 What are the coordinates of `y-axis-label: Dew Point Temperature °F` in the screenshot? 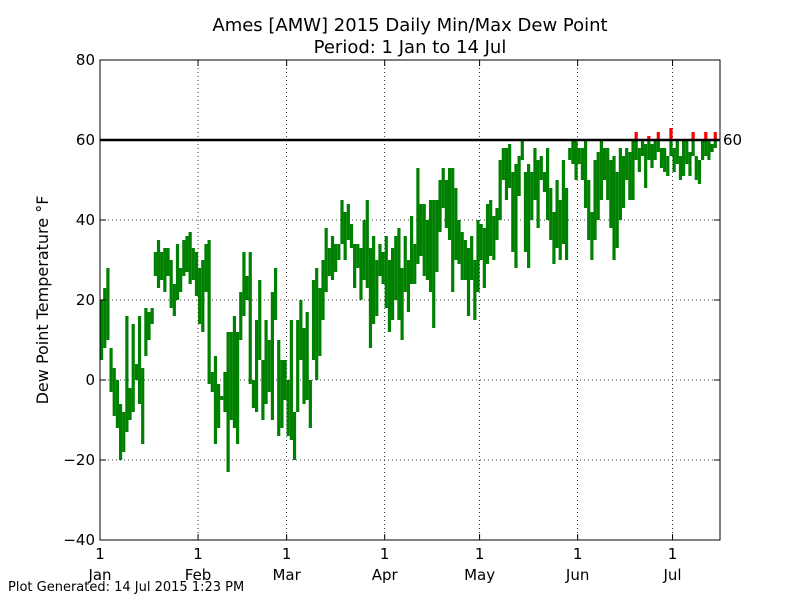 It's located at (42, 300).